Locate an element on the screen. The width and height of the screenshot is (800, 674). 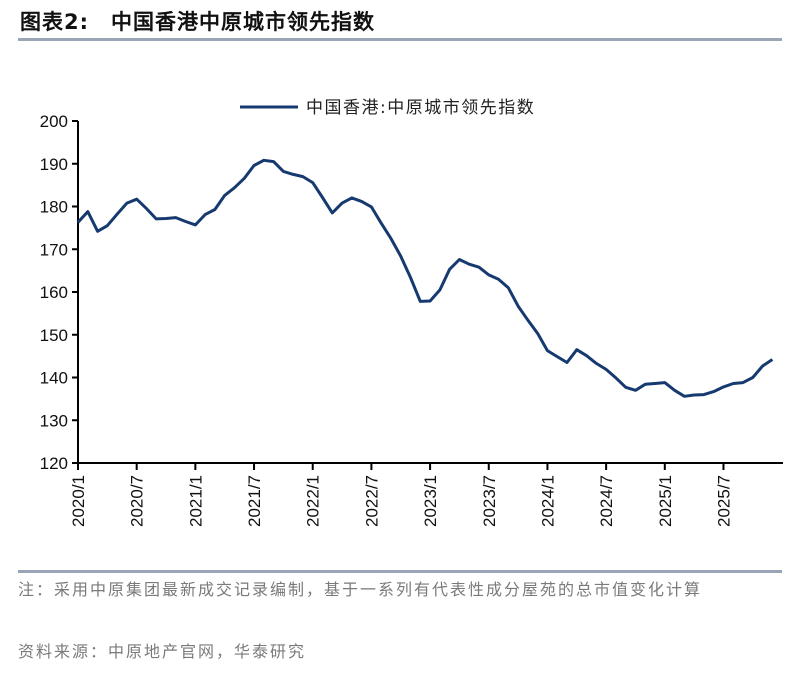
y-tick-label: 130 is located at coordinates (54, 420).